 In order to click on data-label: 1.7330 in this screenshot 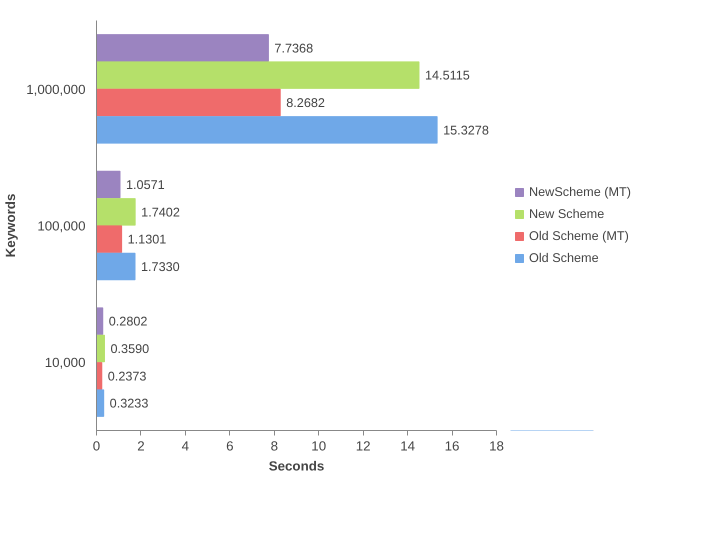, I will do `click(160, 267)`.